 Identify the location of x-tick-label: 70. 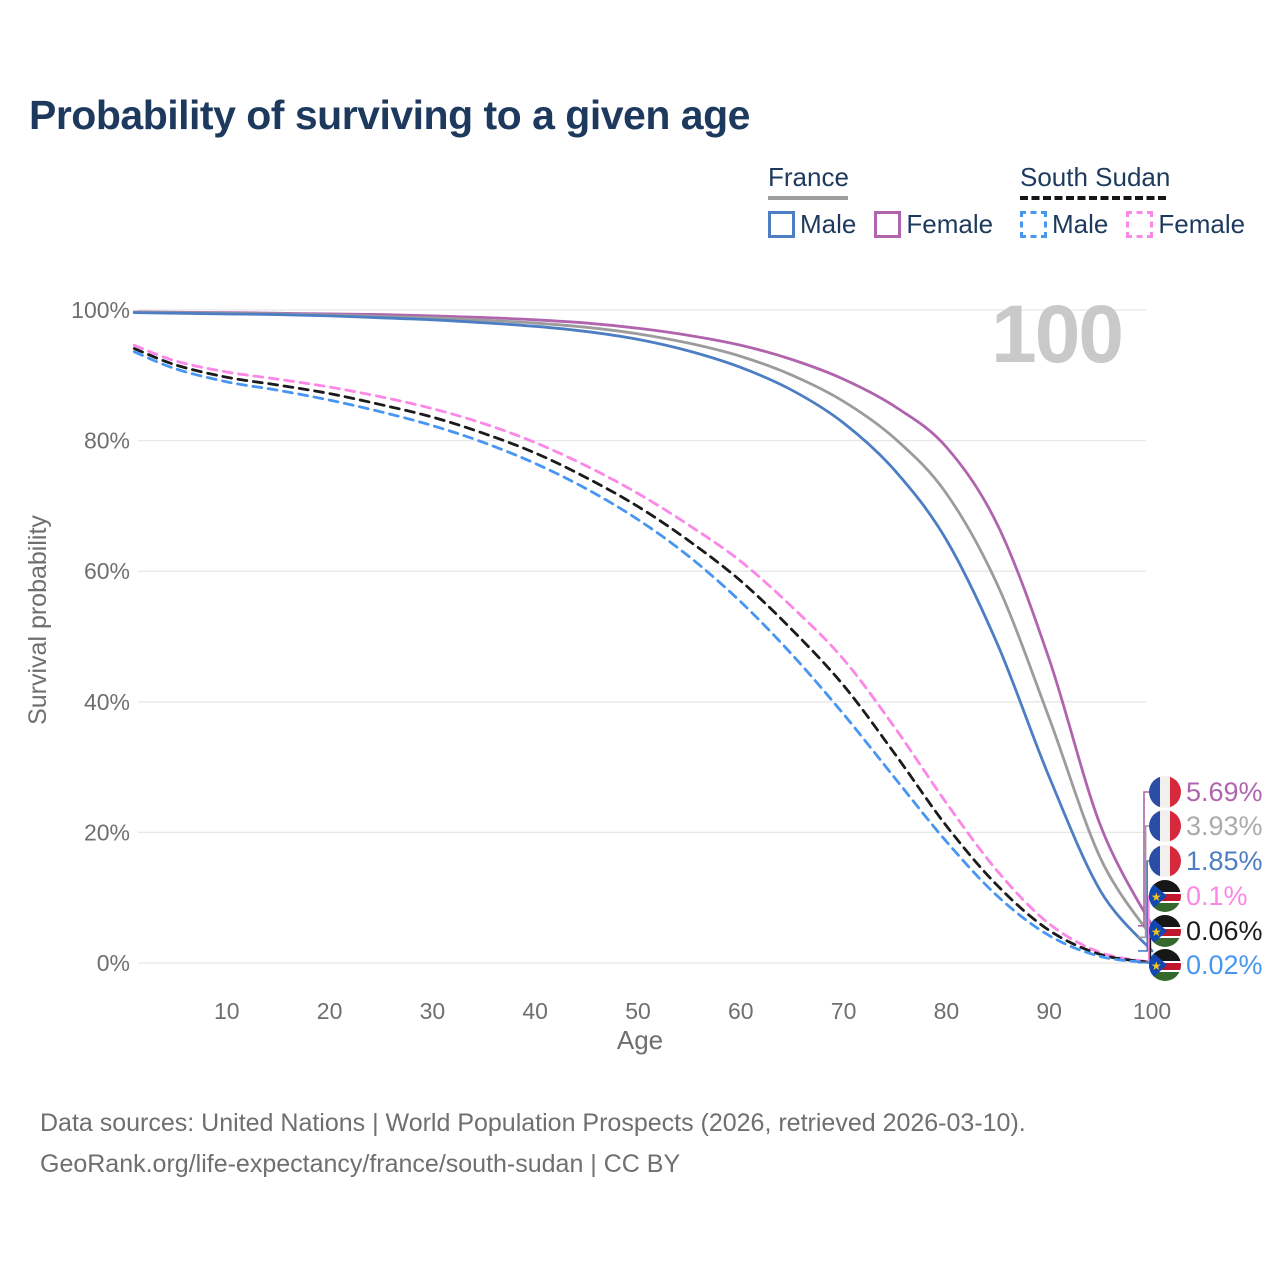
(844, 1011).